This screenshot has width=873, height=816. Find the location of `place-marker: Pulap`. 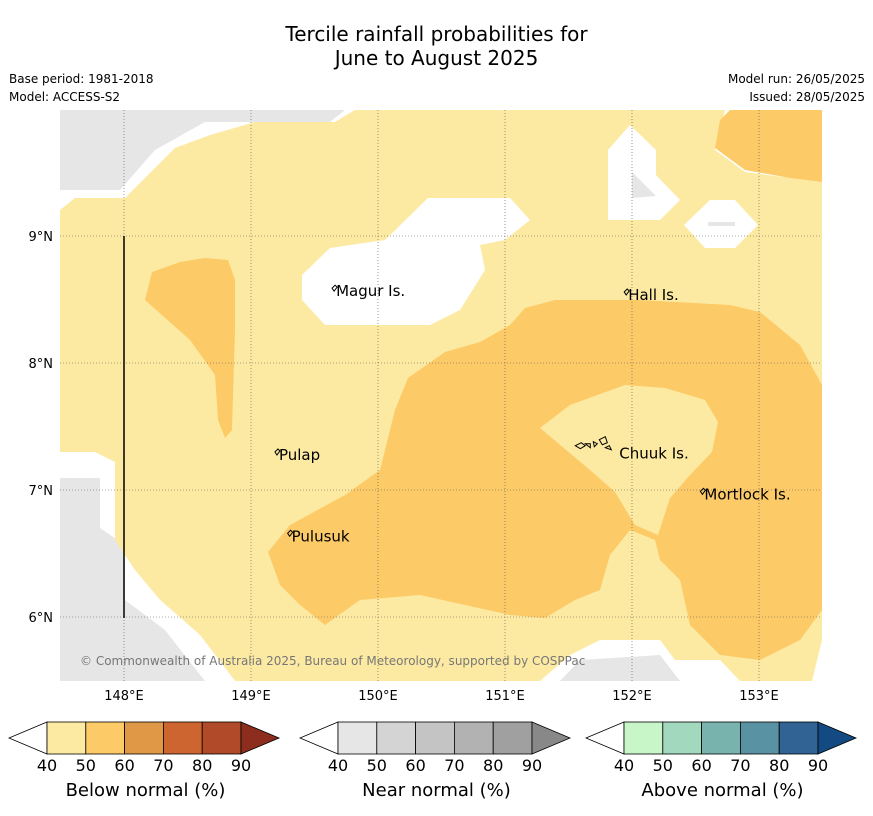

place-marker: Pulap is located at coordinates (297, 455).